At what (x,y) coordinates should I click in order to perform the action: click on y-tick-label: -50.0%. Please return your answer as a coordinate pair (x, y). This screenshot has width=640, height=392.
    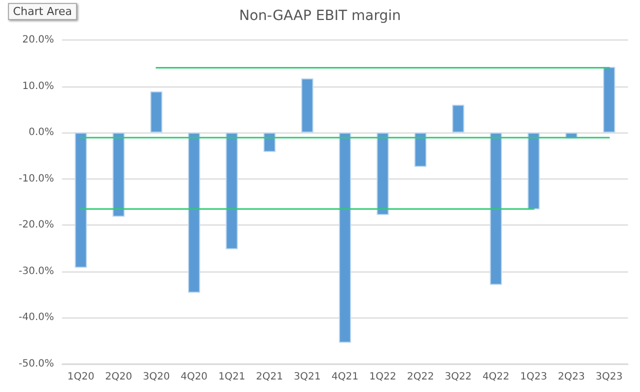
    Looking at the image, I should click on (36, 364).